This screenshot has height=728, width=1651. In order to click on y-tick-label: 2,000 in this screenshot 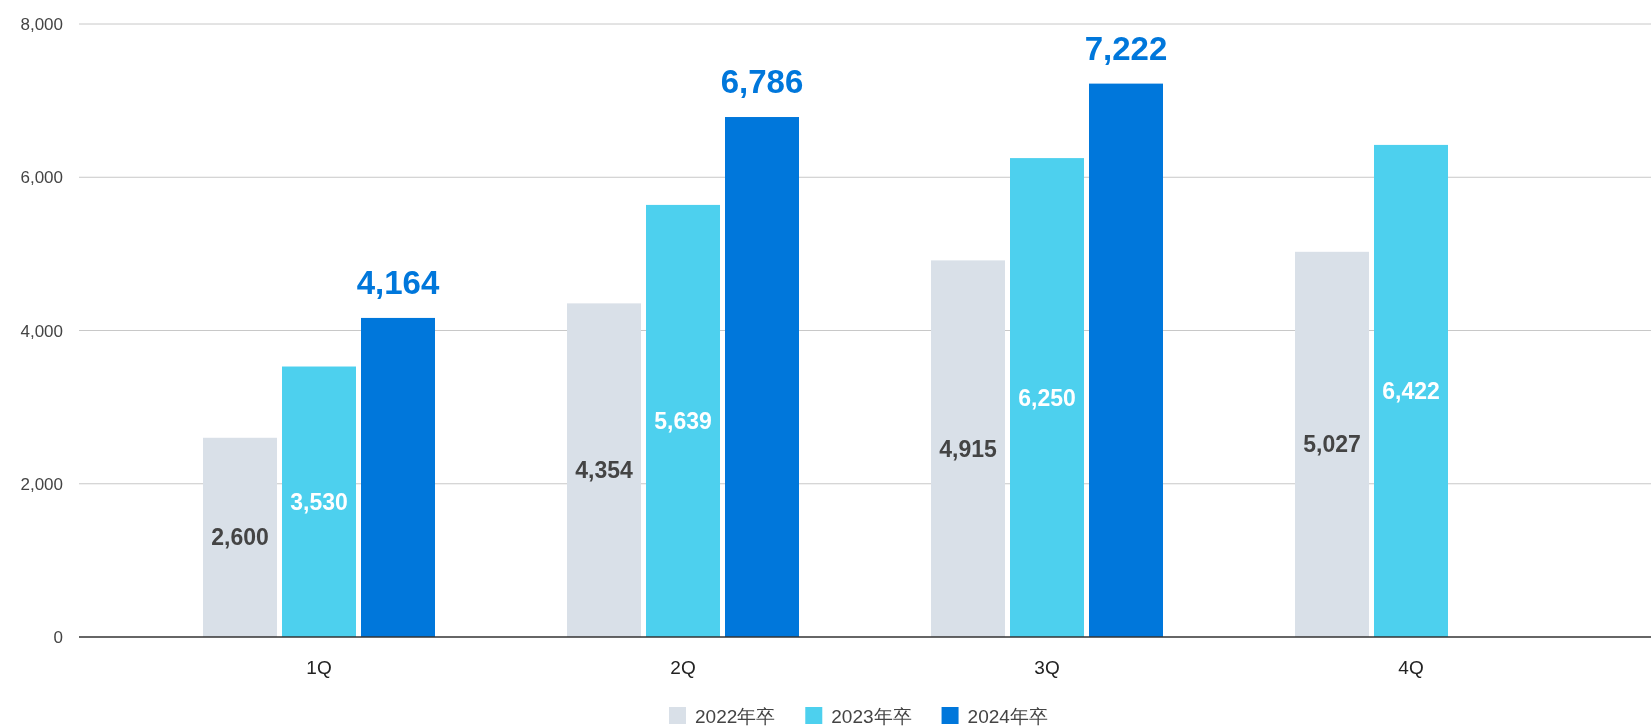, I will do `click(41, 484)`.